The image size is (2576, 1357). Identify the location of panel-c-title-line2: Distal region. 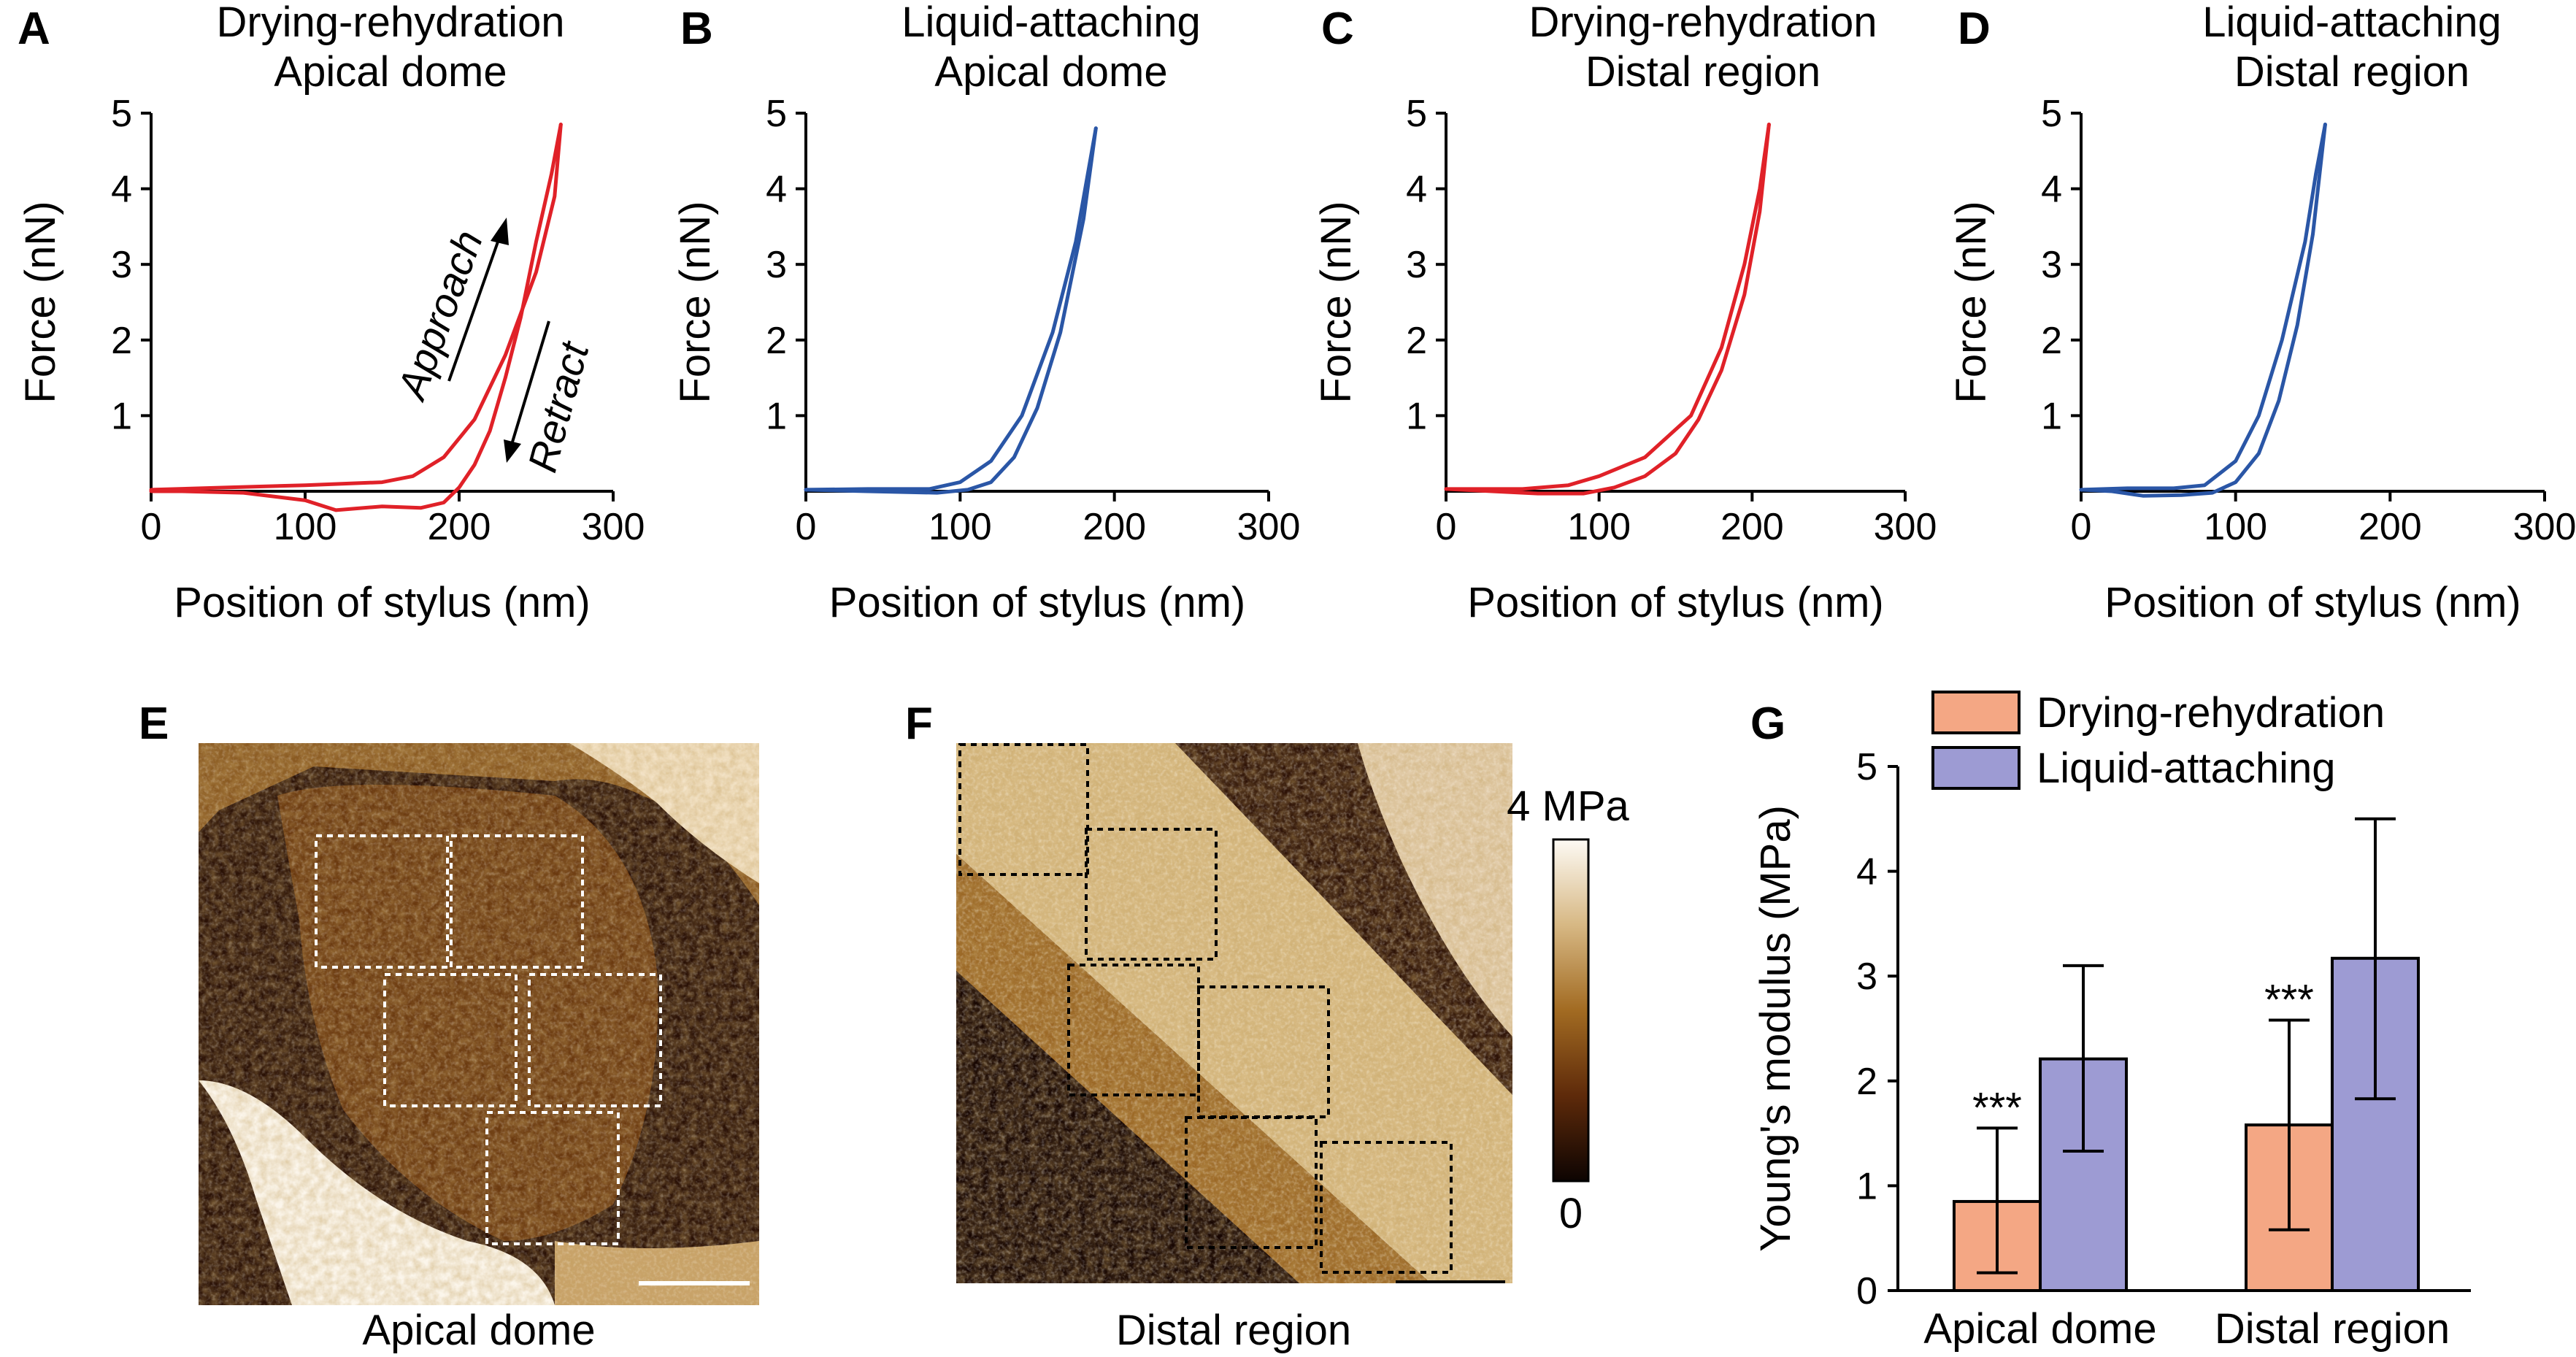
(1702, 72).